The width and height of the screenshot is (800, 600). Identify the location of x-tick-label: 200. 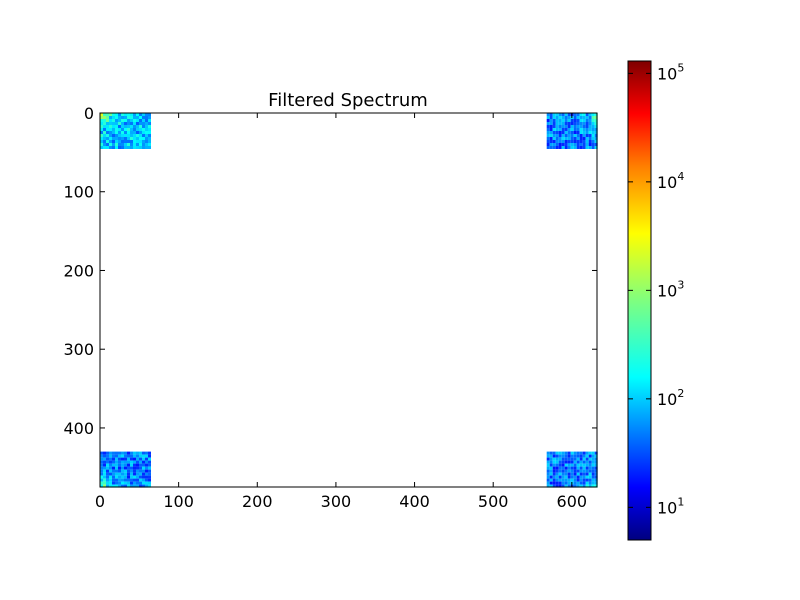
(257, 501).